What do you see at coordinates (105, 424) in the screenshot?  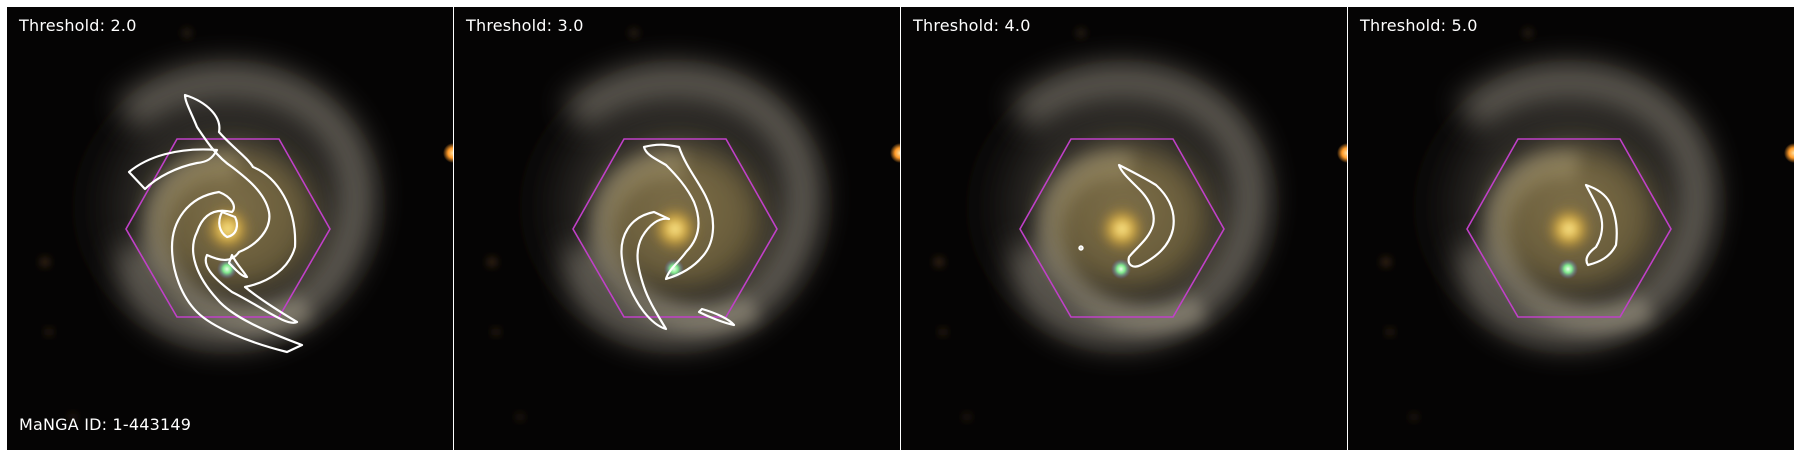 I see `manga-id-label: MaNGA ID: 1-443149` at bounding box center [105, 424].